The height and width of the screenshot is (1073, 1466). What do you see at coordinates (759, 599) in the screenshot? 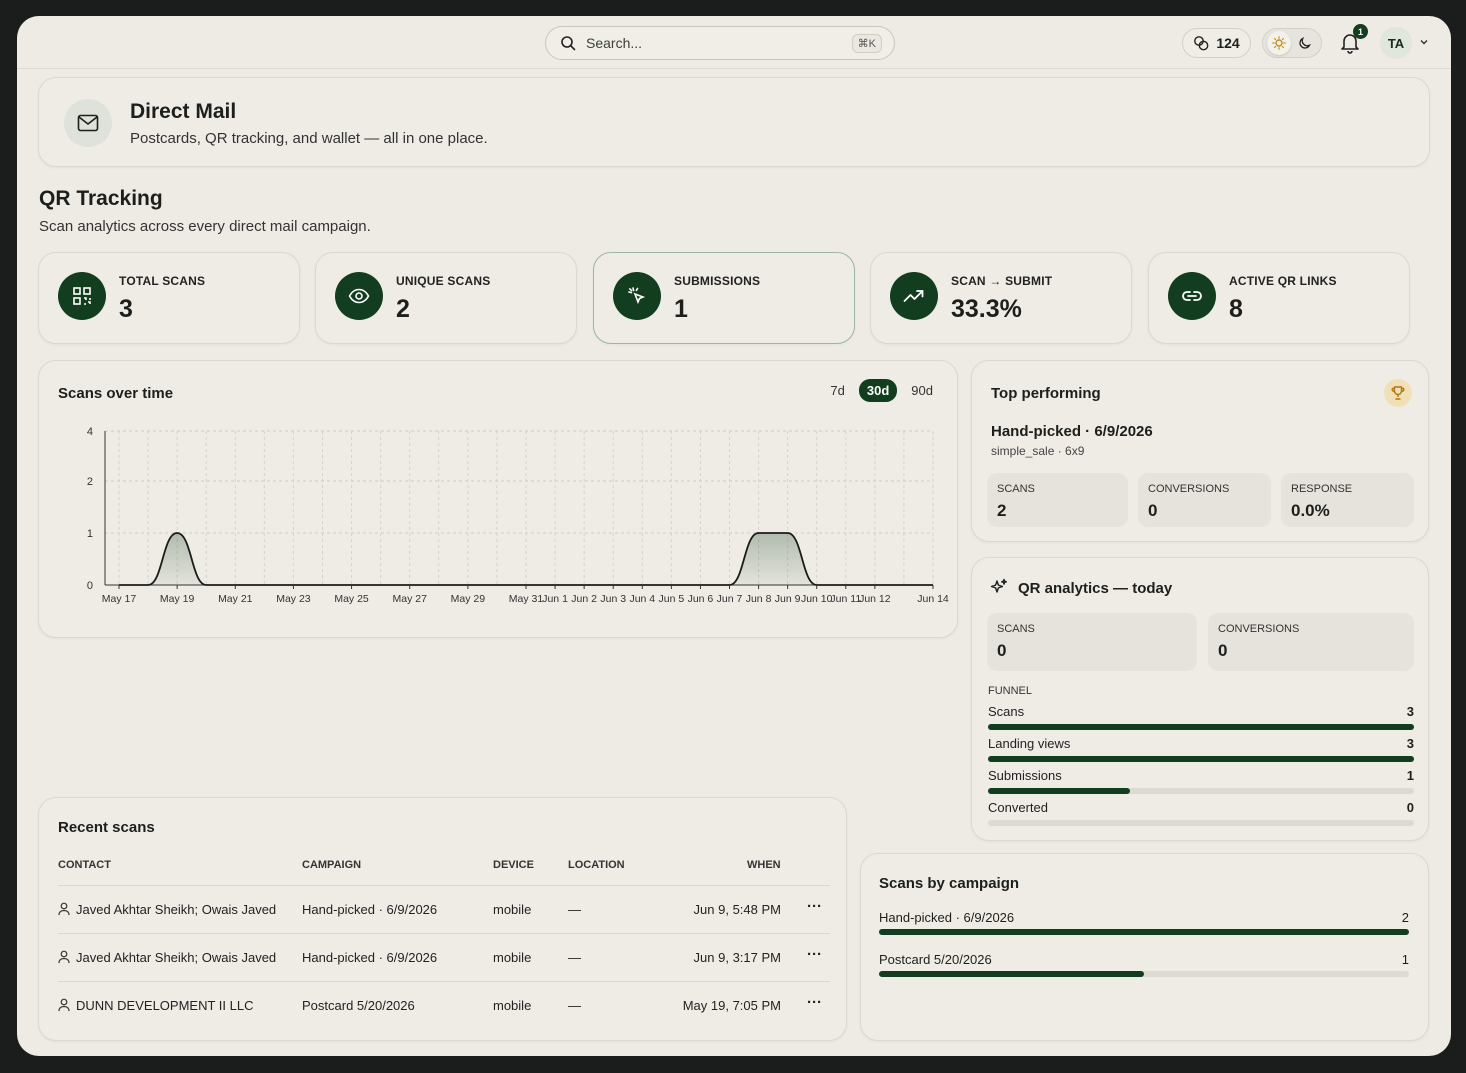
I see `x-tick-label: Jun 8` at bounding box center [759, 599].